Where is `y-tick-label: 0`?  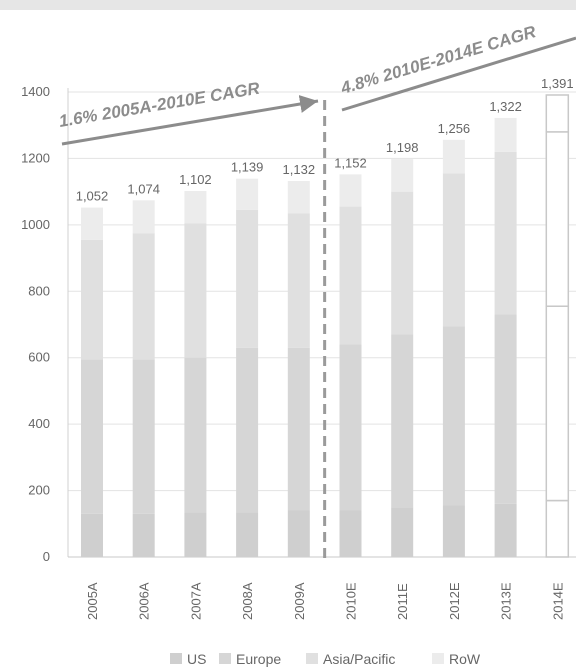
y-tick-label: 0 is located at coordinates (46, 556).